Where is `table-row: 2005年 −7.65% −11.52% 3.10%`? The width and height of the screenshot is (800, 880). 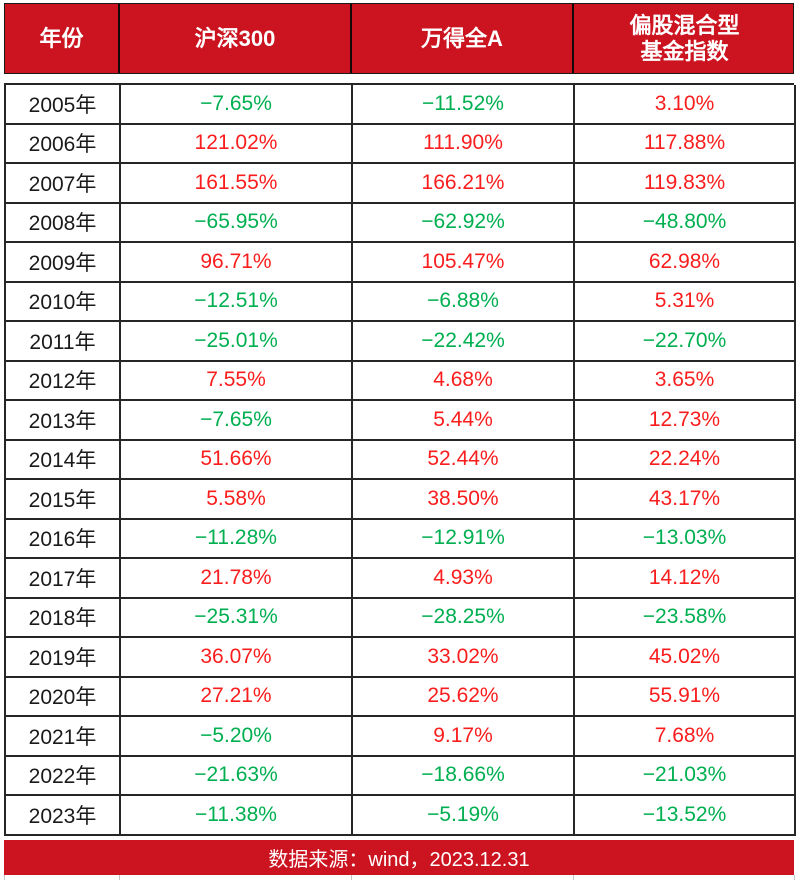
table-row: 2005年 −7.65% −11.52% 3.10% is located at coordinates (401, 105).